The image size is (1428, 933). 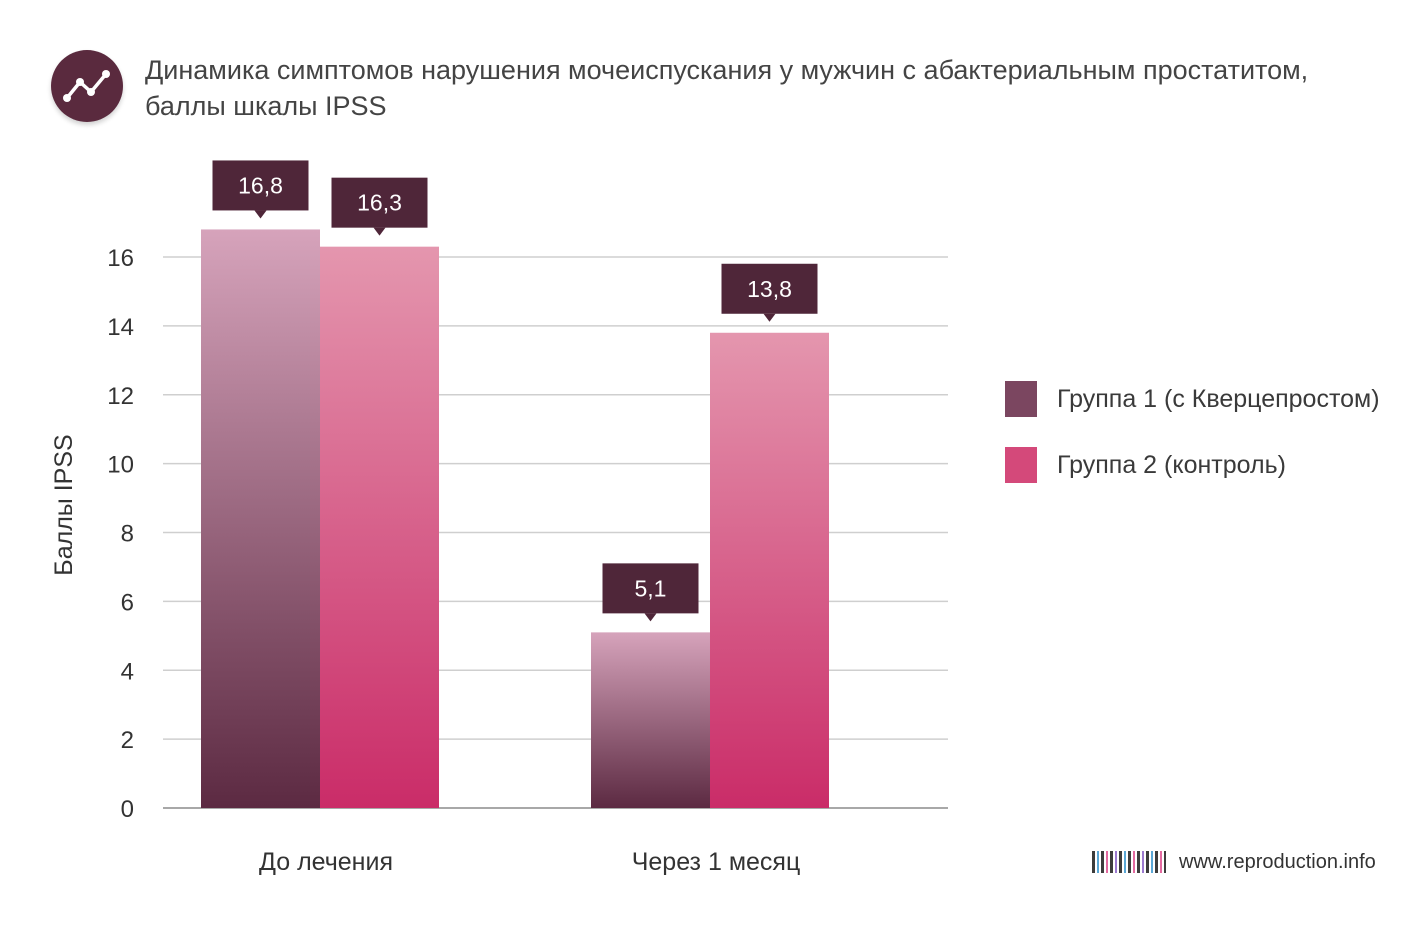 I want to click on data-label: 5,1, so click(x=650, y=592).